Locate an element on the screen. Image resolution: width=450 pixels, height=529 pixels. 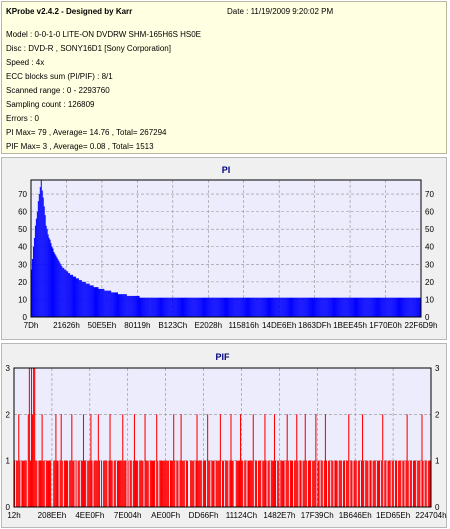
pi-chart-title: PI is located at coordinates (226, 170).